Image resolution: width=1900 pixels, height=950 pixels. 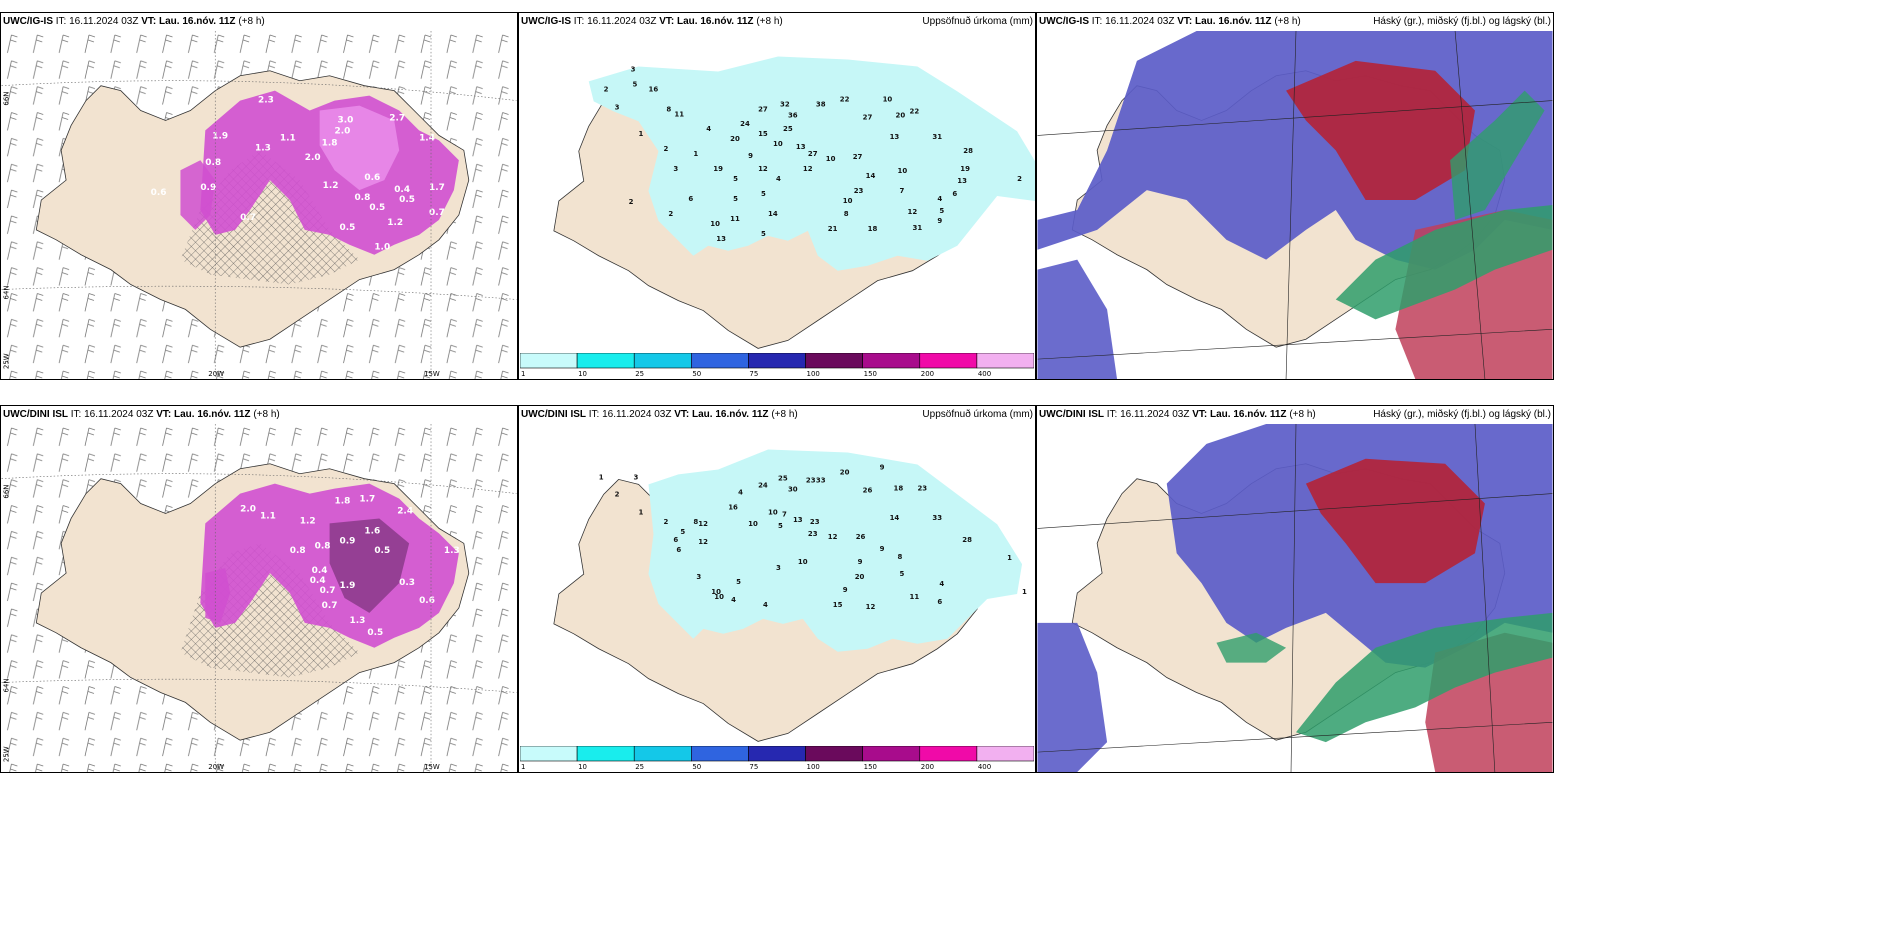 I want to click on precip-value: 14, so click(x=895, y=518).